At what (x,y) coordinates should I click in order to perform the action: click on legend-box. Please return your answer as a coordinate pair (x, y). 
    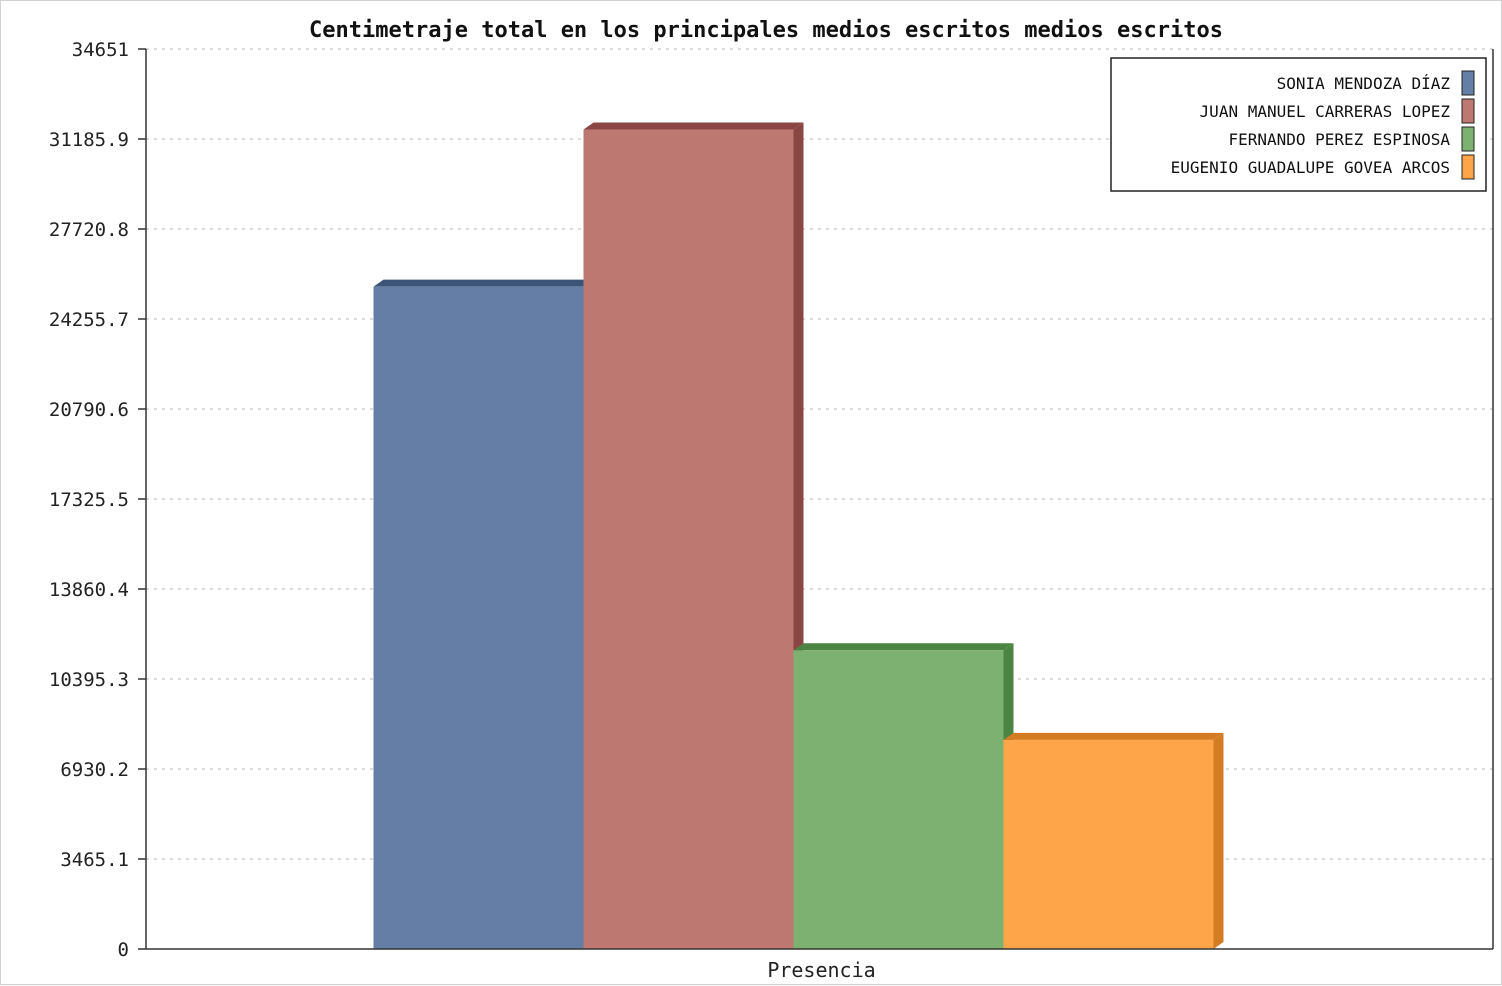
    Looking at the image, I should click on (1298, 124).